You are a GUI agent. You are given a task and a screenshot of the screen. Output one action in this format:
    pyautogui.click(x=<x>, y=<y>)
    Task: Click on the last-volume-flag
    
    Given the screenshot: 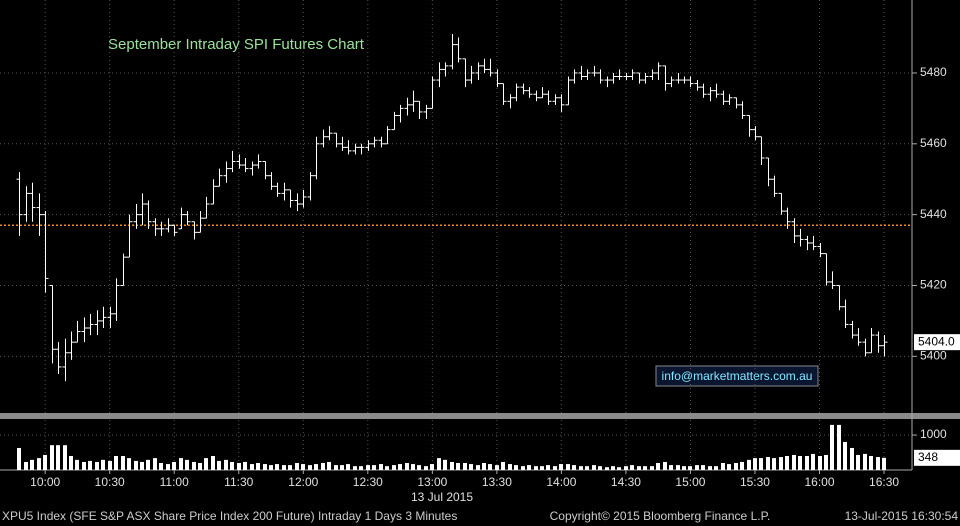 What is the action you would take?
    pyautogui.click(x=937, y=457)
    